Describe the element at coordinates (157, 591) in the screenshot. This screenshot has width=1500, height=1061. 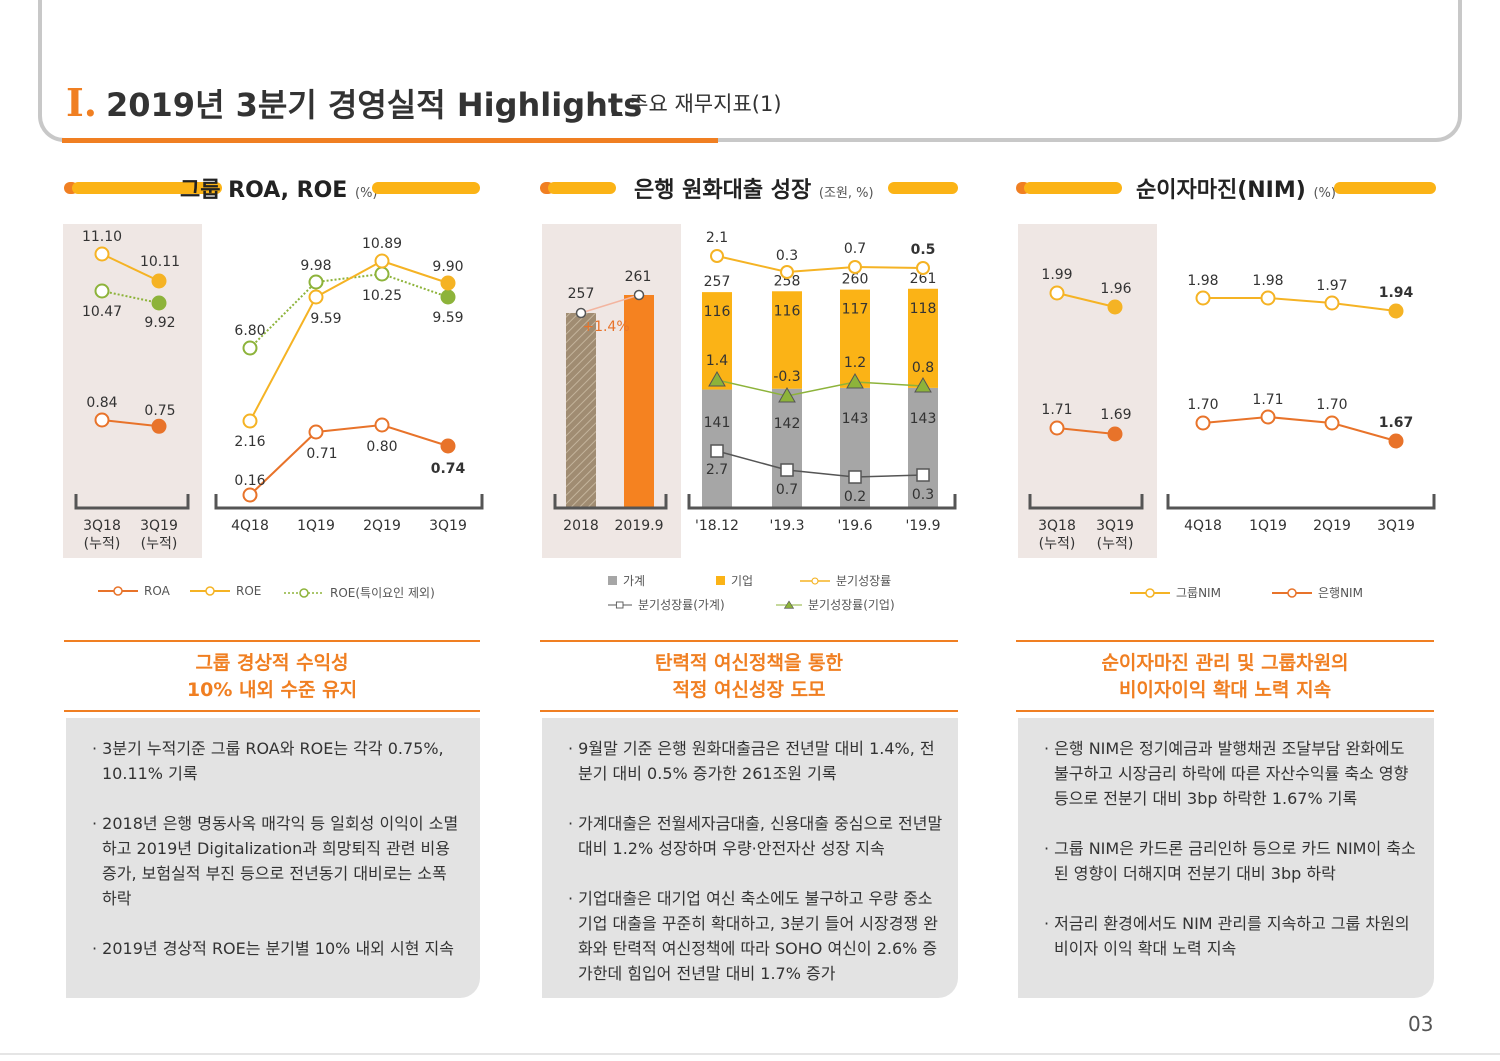
I see `legend-roa-label: ROA` at that location.